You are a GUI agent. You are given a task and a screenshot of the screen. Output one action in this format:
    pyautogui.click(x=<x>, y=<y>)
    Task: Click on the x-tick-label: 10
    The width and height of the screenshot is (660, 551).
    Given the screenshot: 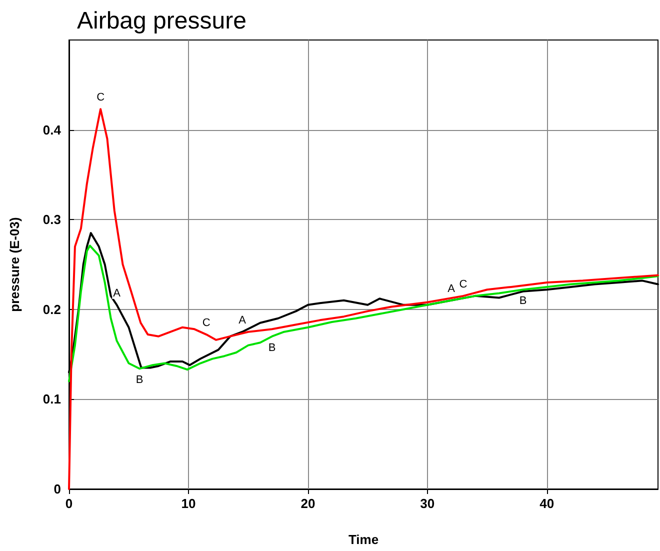 What is the action you would take?
    pyautogui.click(x=188, y=503)
    